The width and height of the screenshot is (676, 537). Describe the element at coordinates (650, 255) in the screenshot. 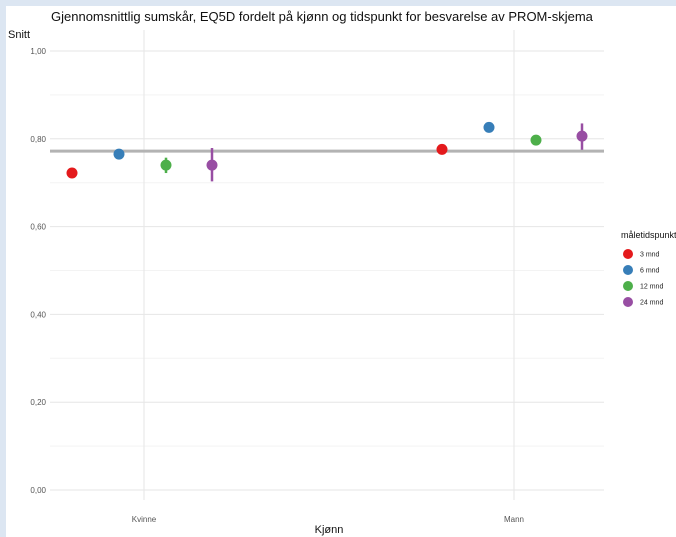

I see `legend-label: 3 mnd` at that location.